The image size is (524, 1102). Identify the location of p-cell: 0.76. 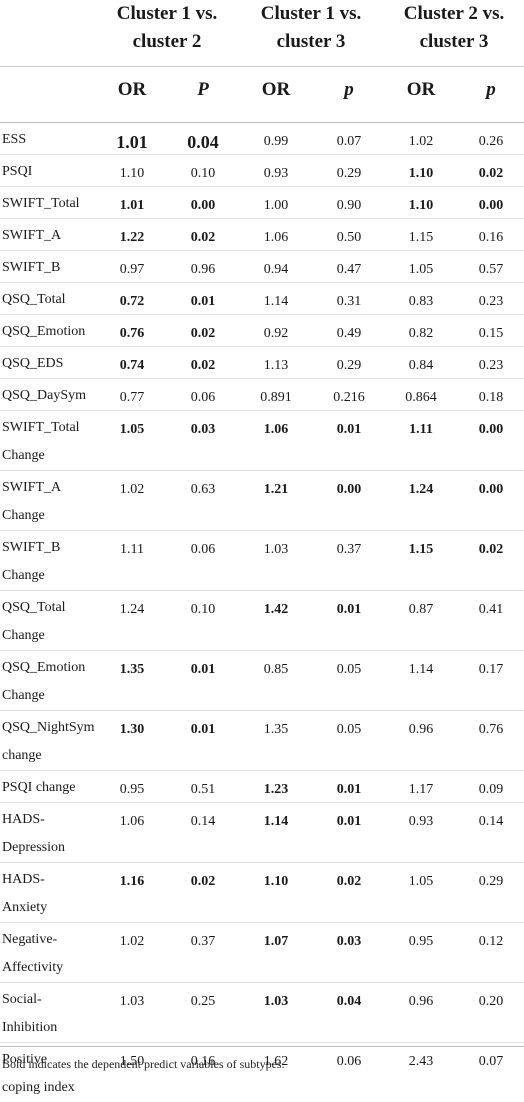
(491, 741).